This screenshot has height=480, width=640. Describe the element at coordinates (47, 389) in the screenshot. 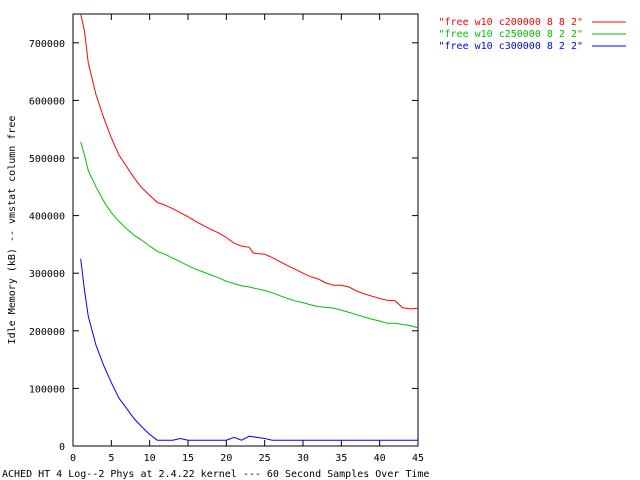

I see `y-tick-label: 100000` at that location.